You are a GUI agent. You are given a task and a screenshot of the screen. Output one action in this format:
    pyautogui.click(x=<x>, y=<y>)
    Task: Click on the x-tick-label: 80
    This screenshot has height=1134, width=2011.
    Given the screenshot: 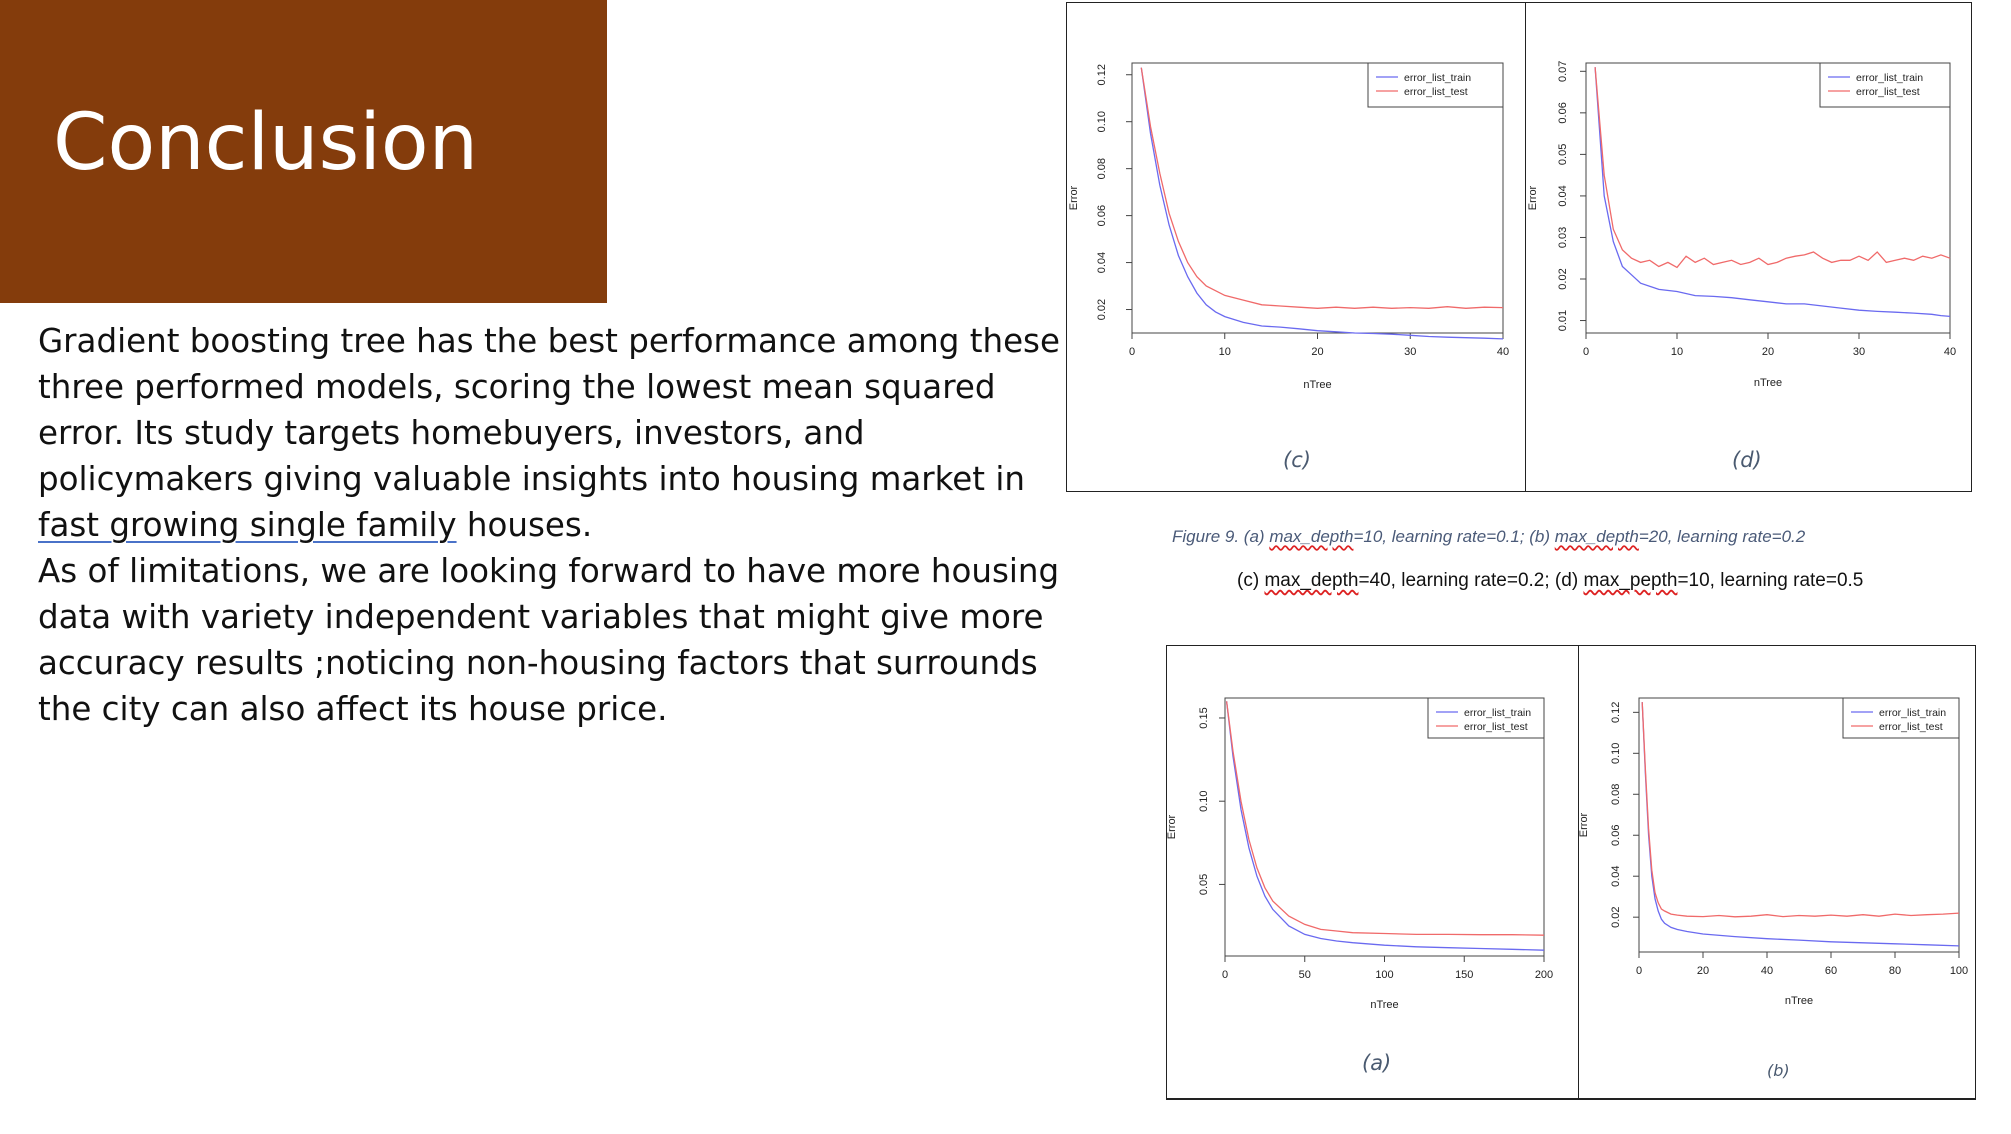 What is the action you would take?
    pyautogui.click(x=1895, y=971)
    